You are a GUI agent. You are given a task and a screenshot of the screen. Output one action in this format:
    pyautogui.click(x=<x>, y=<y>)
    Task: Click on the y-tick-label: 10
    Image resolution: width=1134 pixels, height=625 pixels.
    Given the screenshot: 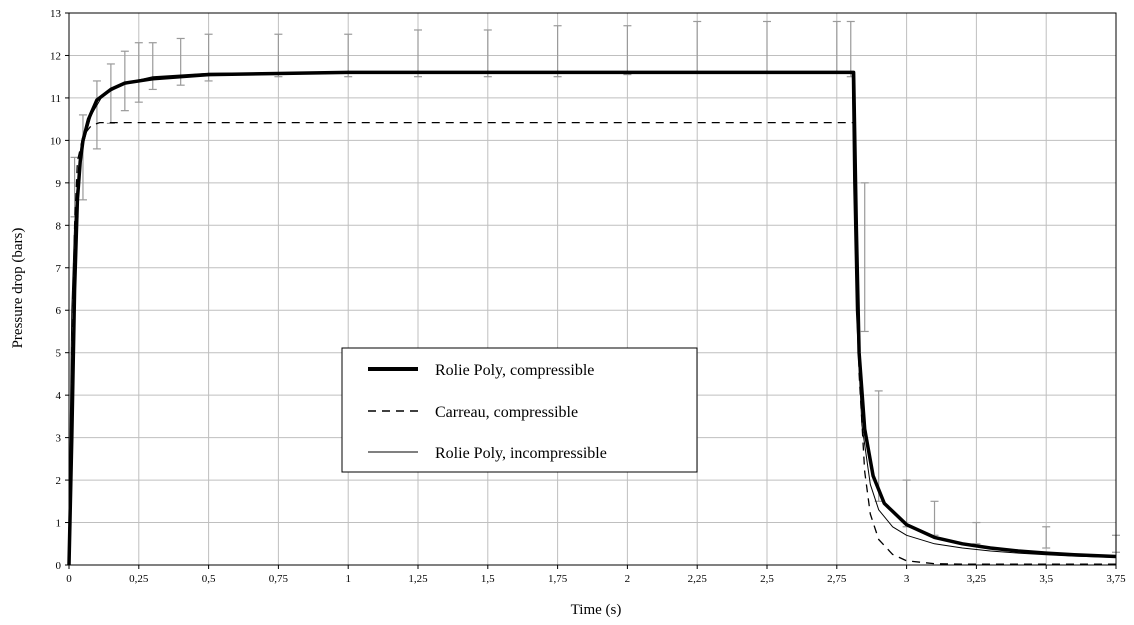 What is the action you would take?
    pyautogui.click(x=56, y=141)
    